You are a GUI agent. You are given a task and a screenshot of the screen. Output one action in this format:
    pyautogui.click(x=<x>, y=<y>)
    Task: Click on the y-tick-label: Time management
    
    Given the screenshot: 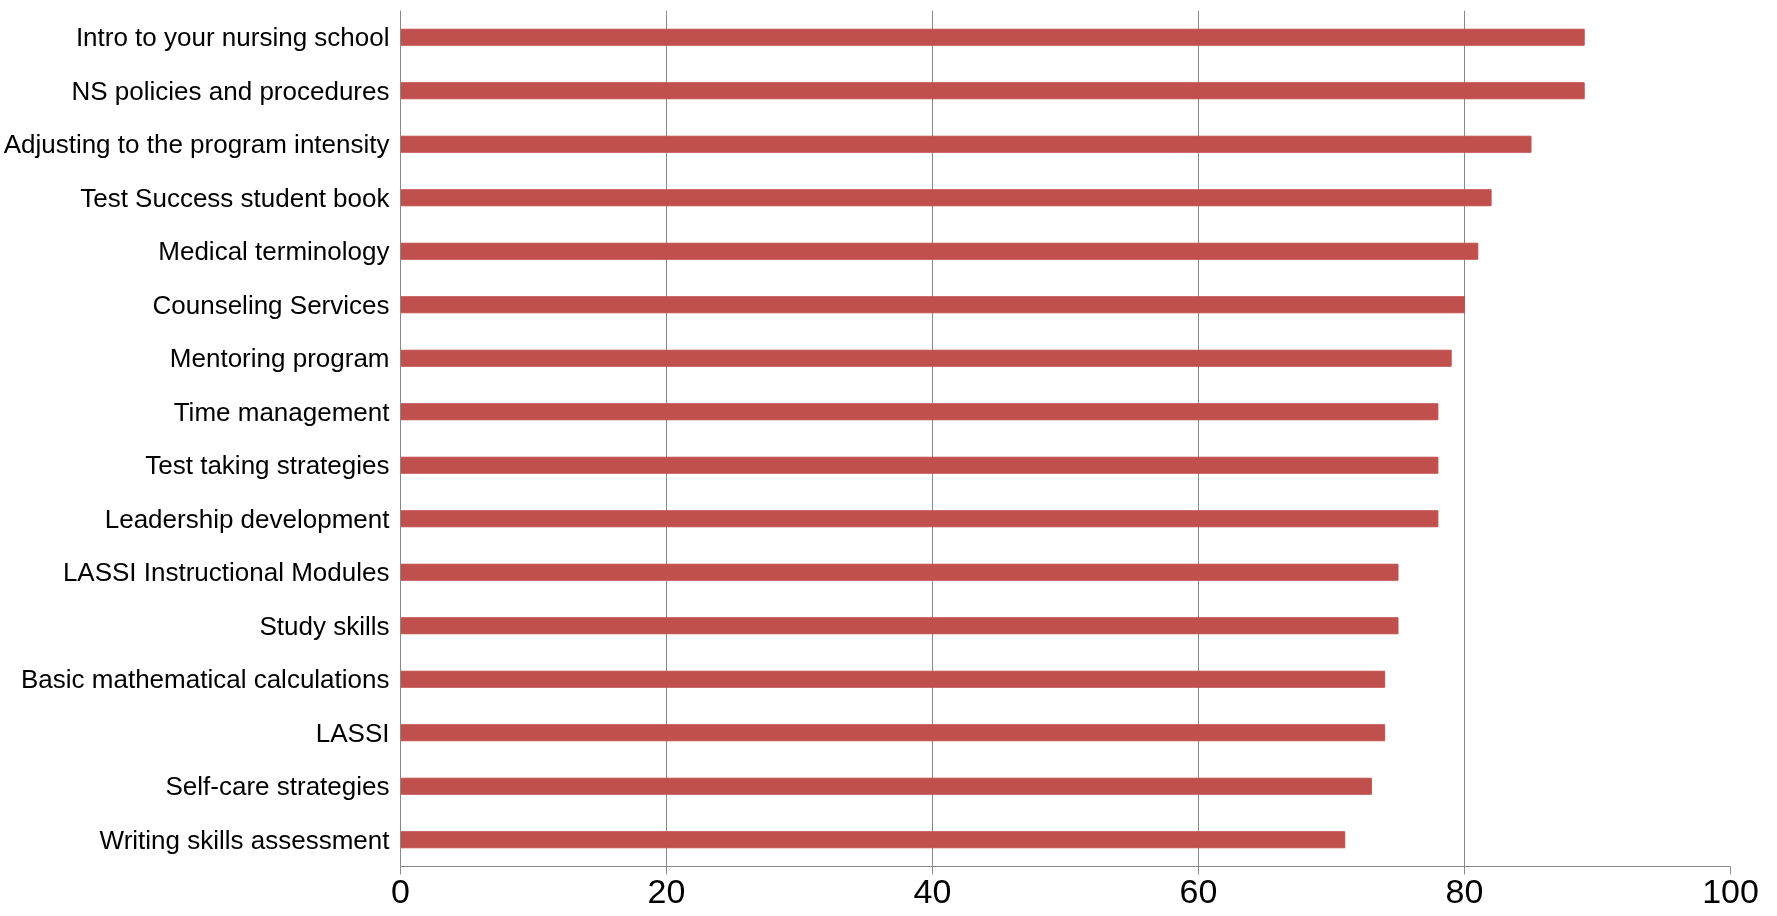 What is the action you would take?
    pyautogui.click(x=282, y=411)
    